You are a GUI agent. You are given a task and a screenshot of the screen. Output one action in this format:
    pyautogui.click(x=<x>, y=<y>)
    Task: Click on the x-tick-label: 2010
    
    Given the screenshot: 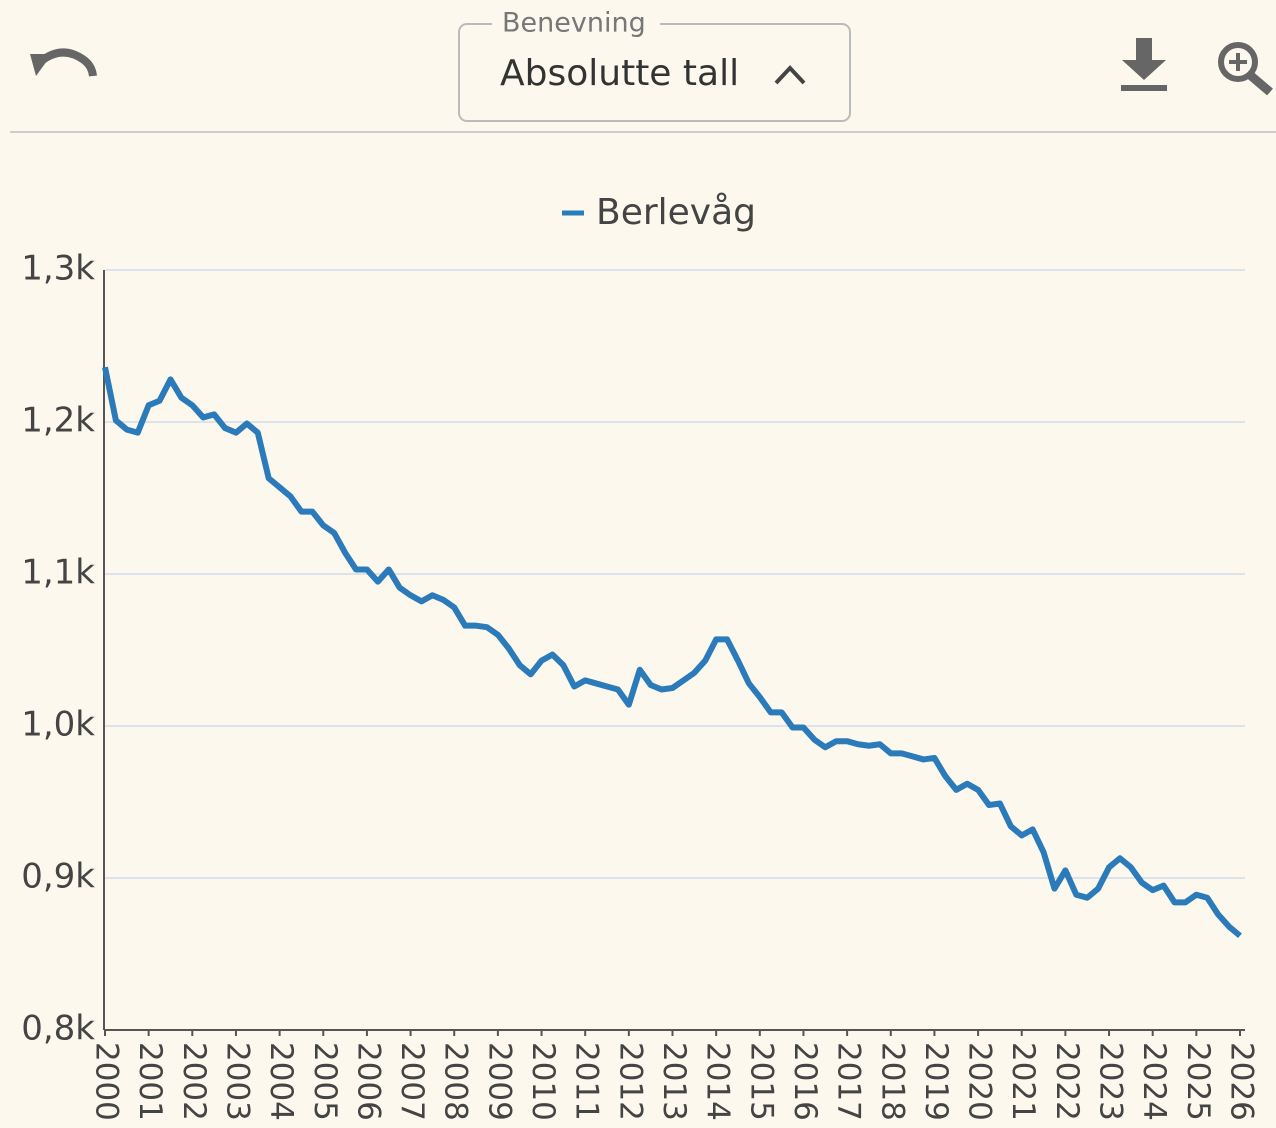 What is the action you would take?
    pyautogui.click(x=543, y=1081)
    